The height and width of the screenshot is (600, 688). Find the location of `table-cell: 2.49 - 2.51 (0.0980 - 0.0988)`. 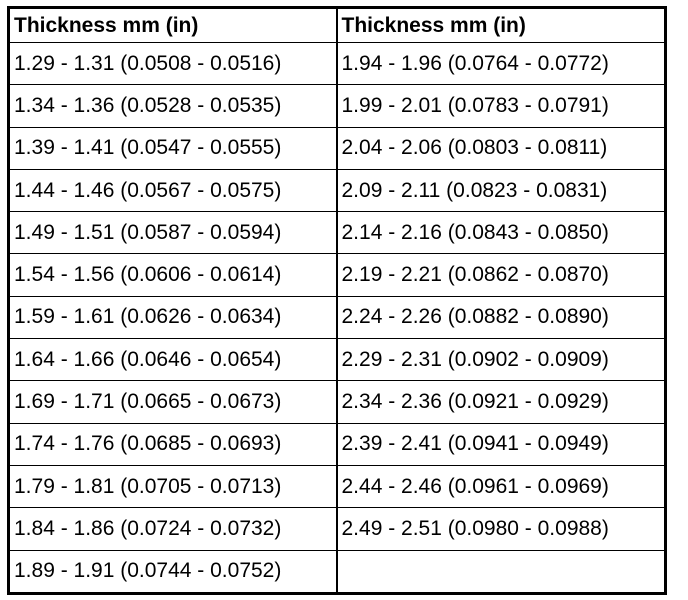

table-cell: 2.49 - 2.51 (0.0980 - 0.0988) is located at coordinates (501, 529).